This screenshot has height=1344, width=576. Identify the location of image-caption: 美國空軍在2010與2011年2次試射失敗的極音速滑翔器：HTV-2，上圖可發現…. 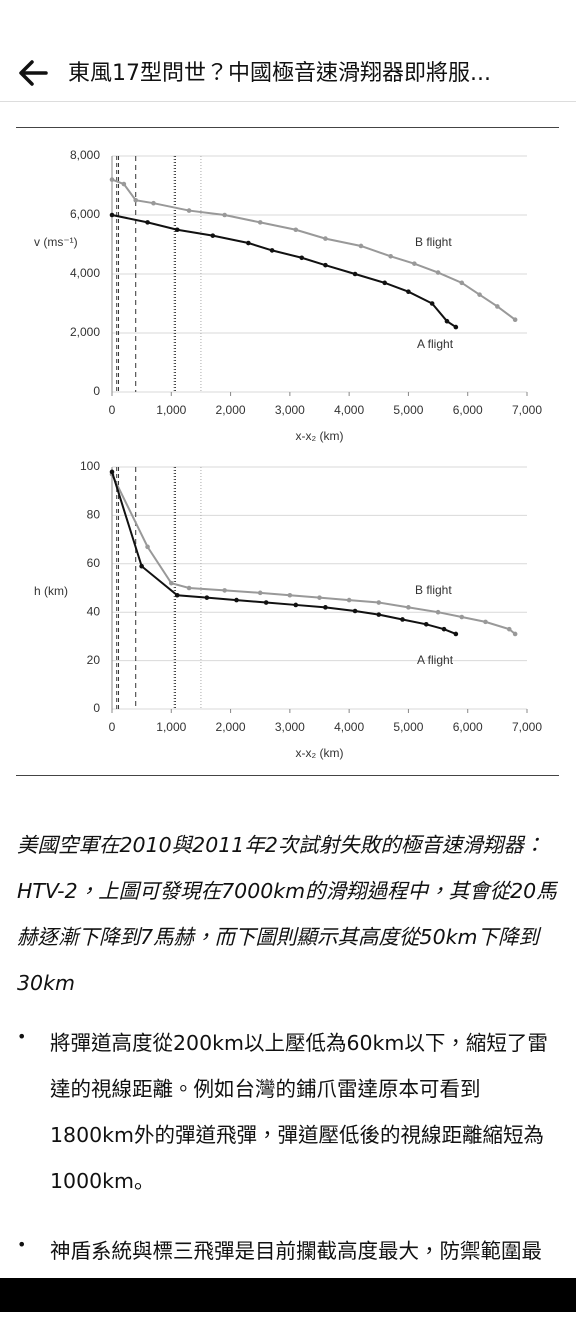
(287, 914).